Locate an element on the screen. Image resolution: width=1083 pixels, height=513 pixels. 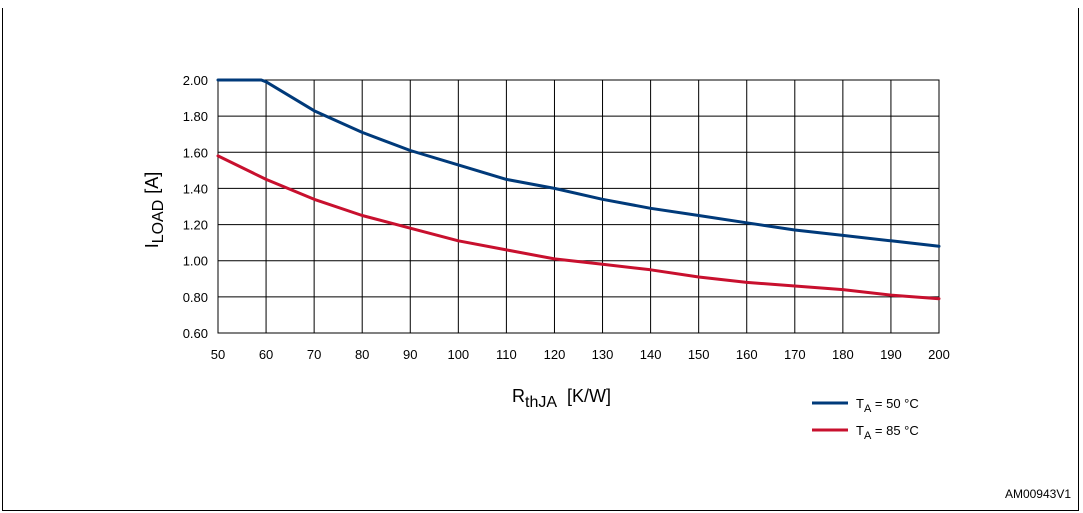
y-tick-label: 1.20 is located at coordinates (195, 225).